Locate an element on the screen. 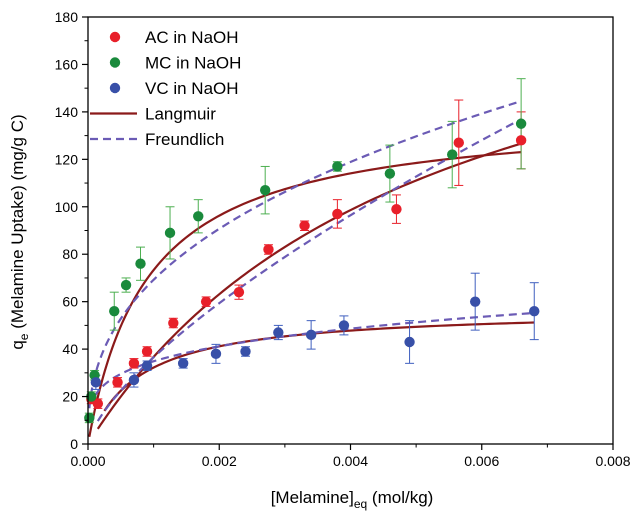 This screenshot has height=515, width=640. langmuir-fit-curve is located at coordinates (319, 366).